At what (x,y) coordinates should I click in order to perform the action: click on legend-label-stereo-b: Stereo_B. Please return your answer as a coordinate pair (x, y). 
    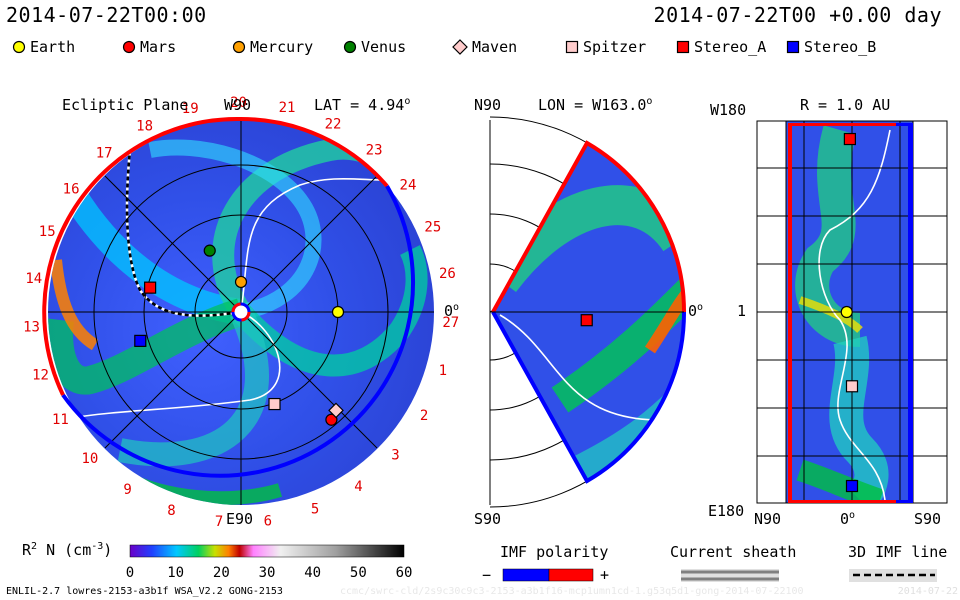
    Looking at the image, I should click on (840, 47).